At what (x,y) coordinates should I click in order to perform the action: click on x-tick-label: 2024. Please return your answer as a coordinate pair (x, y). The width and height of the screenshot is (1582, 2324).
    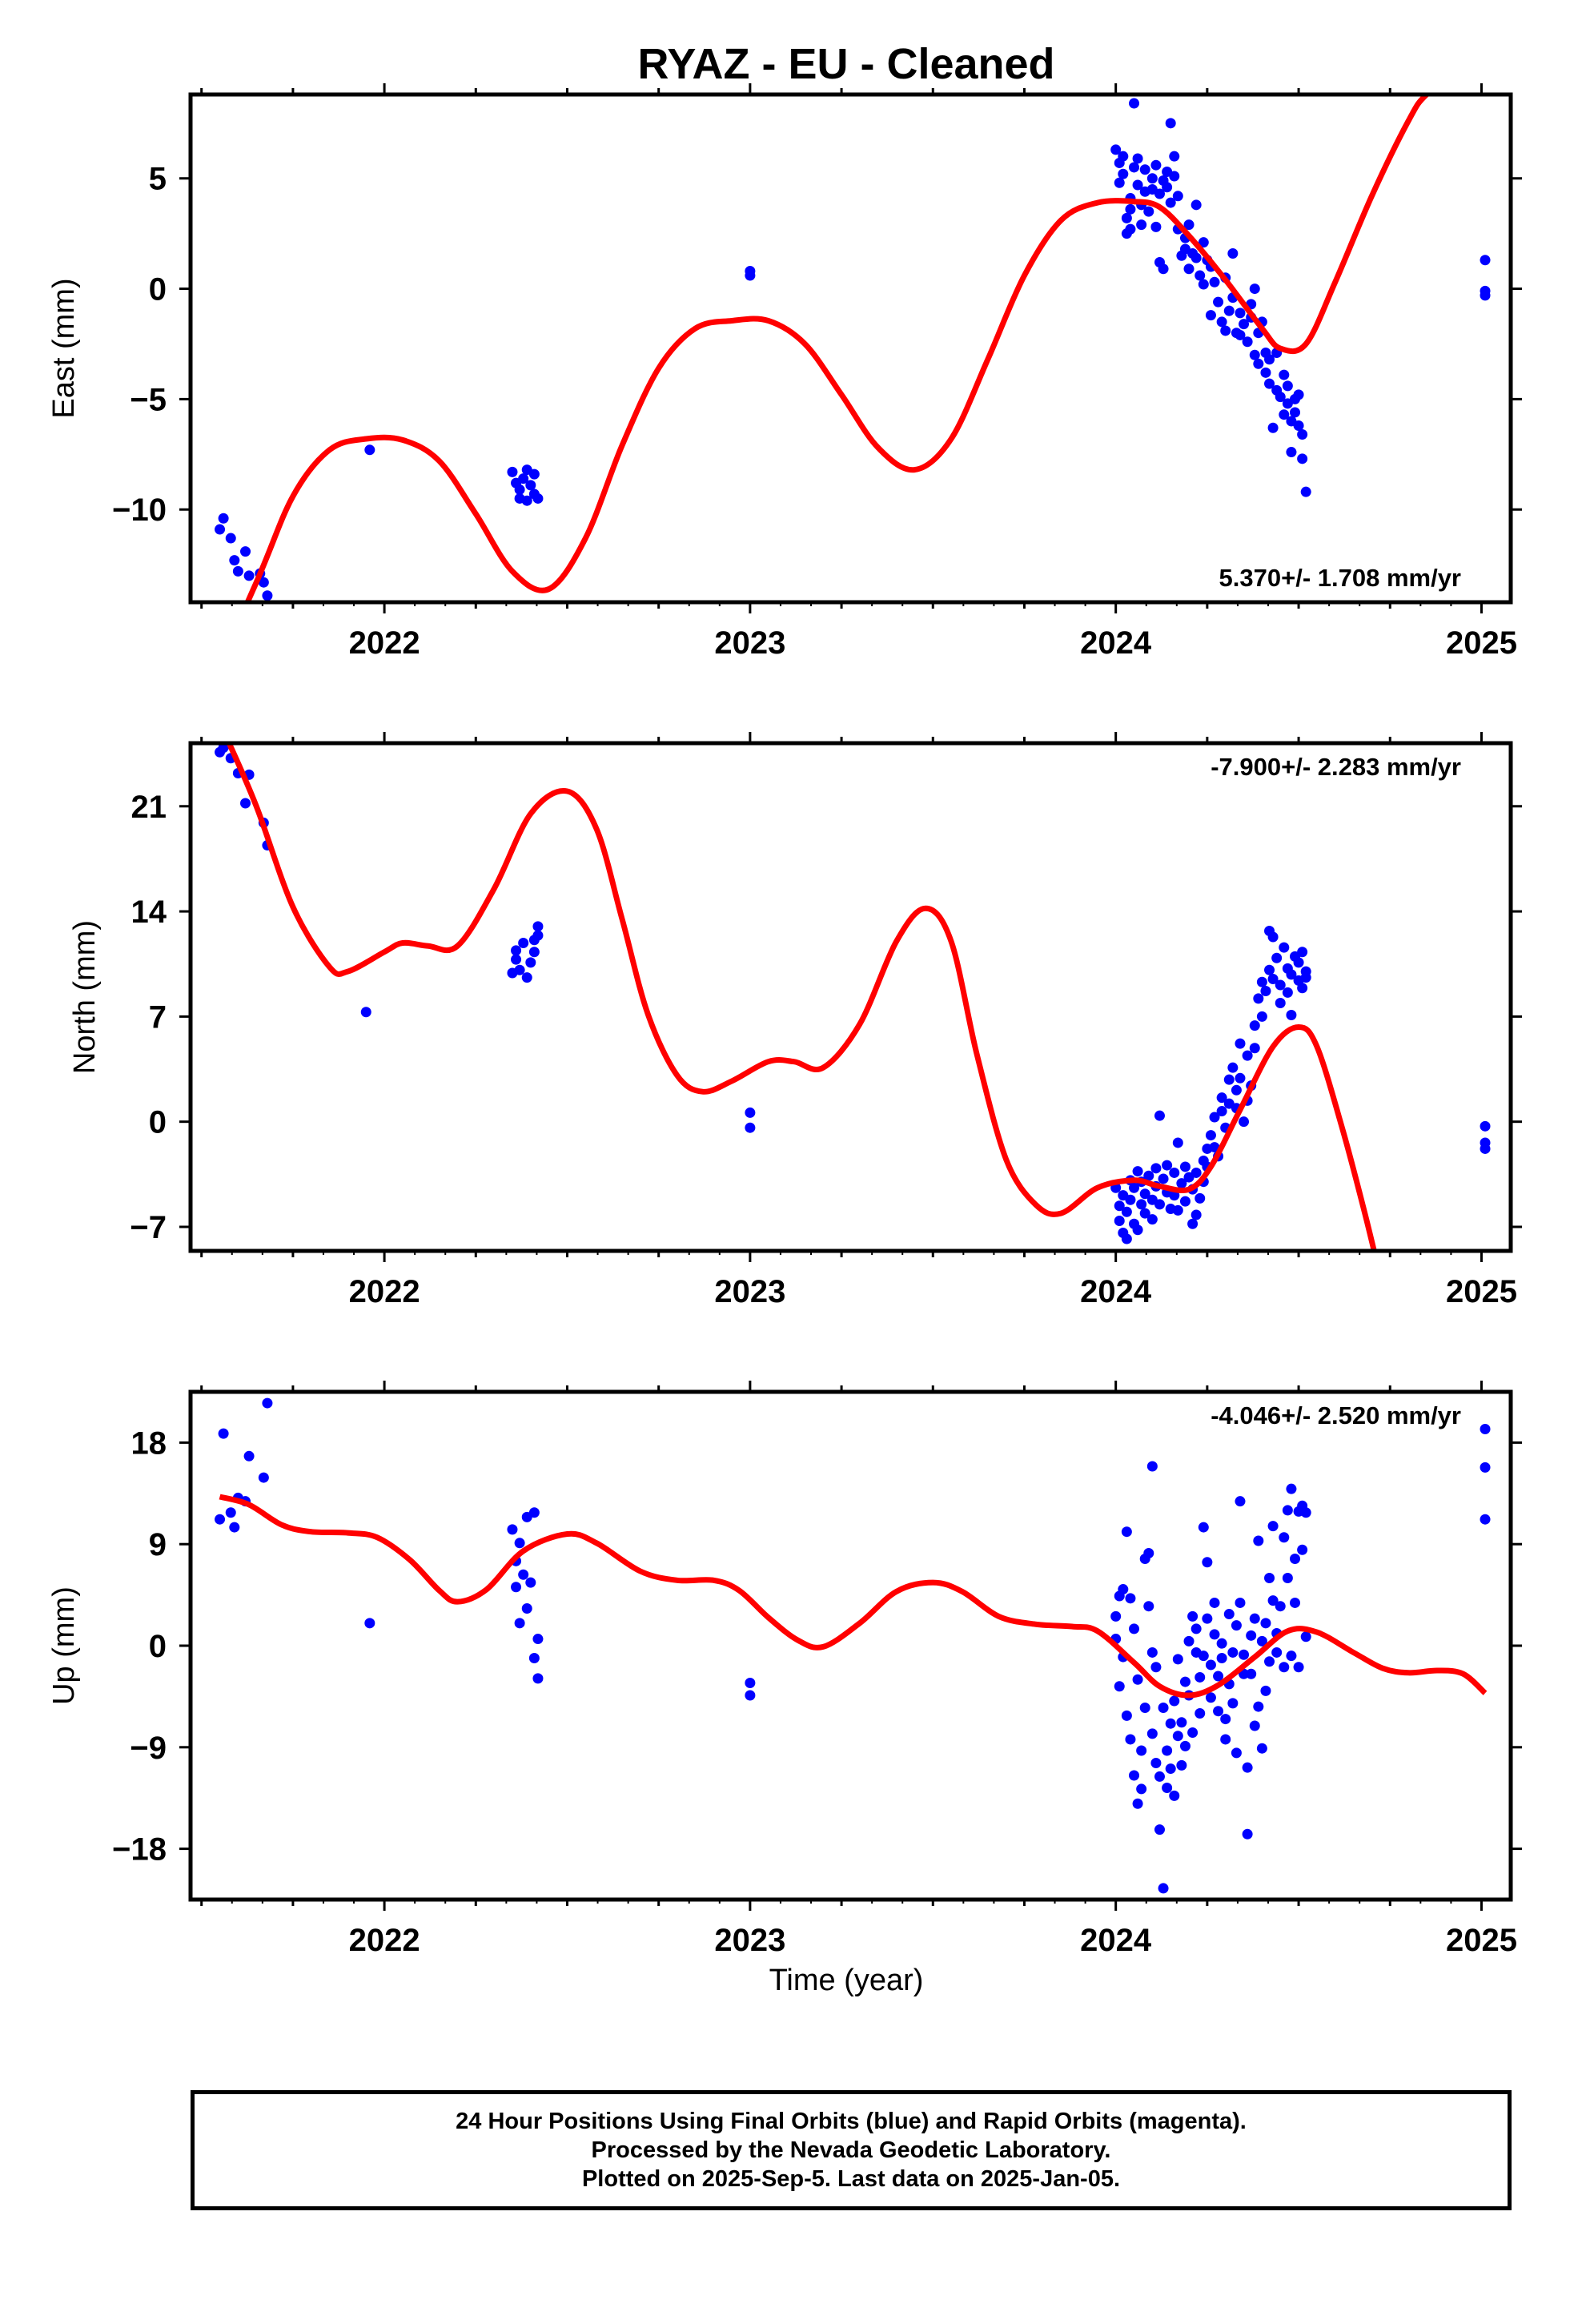
    Looking at the image, I should click on (1116, 1940).